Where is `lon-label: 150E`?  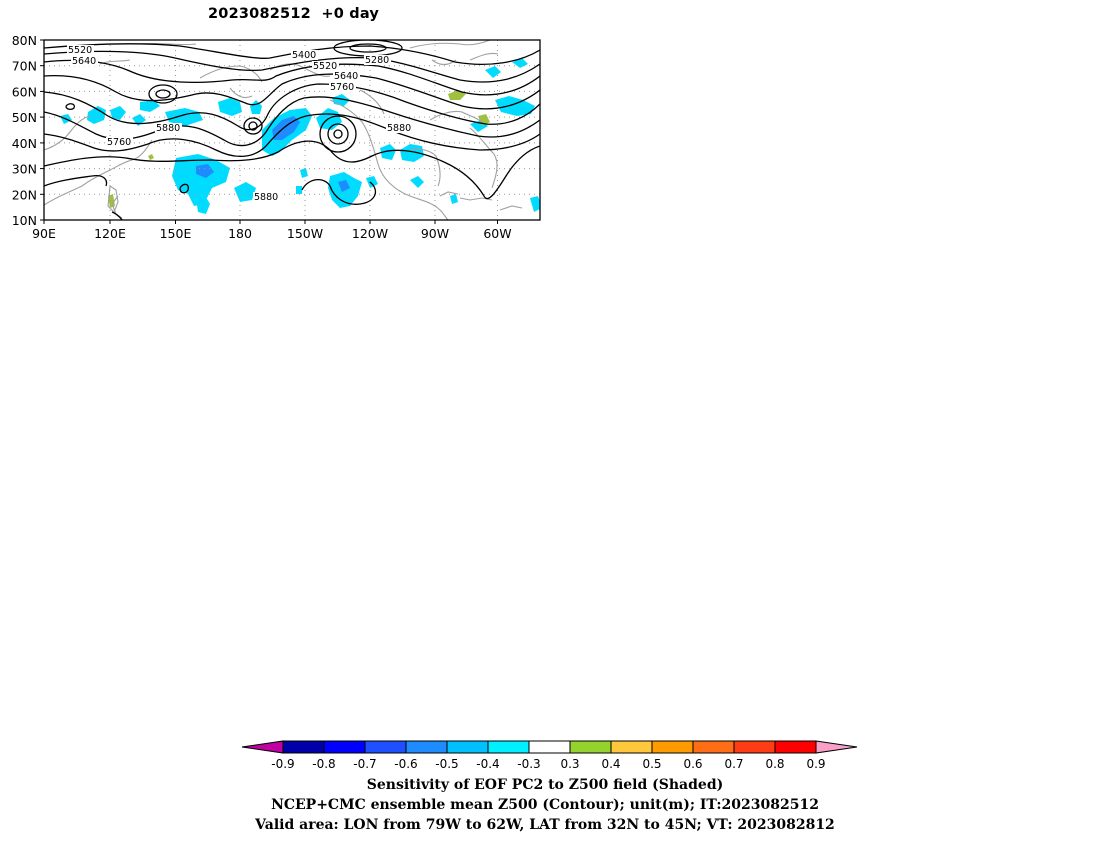
lon-label: 150E is located at coordinates (176, 233).